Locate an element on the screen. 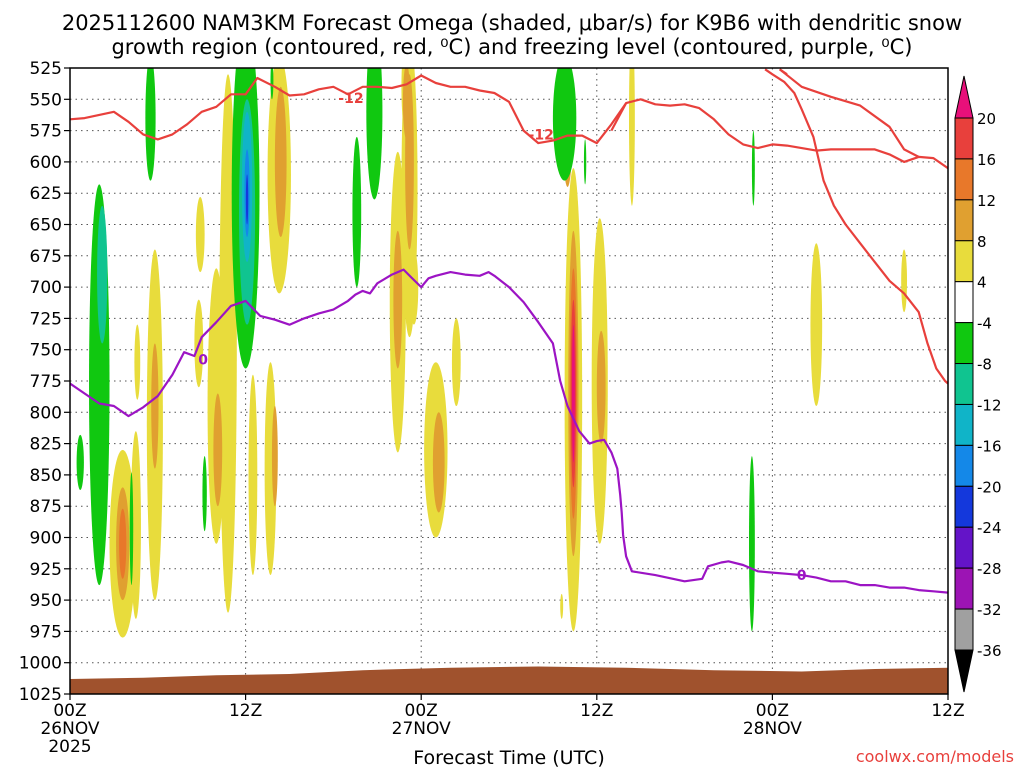  colorbar-label: -32 is located at coordinates (989, 610).